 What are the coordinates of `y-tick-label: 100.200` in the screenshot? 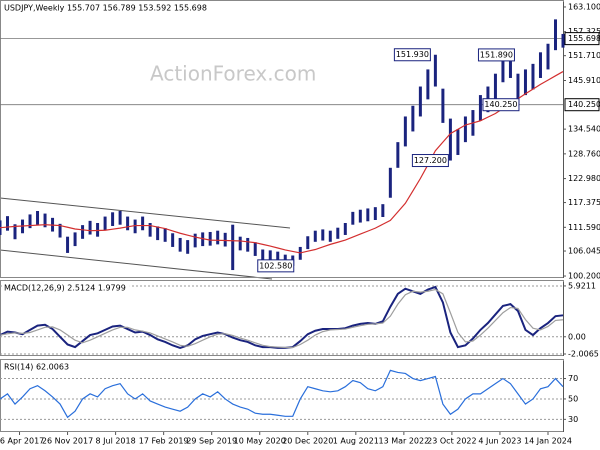 It's located at (584, 276).